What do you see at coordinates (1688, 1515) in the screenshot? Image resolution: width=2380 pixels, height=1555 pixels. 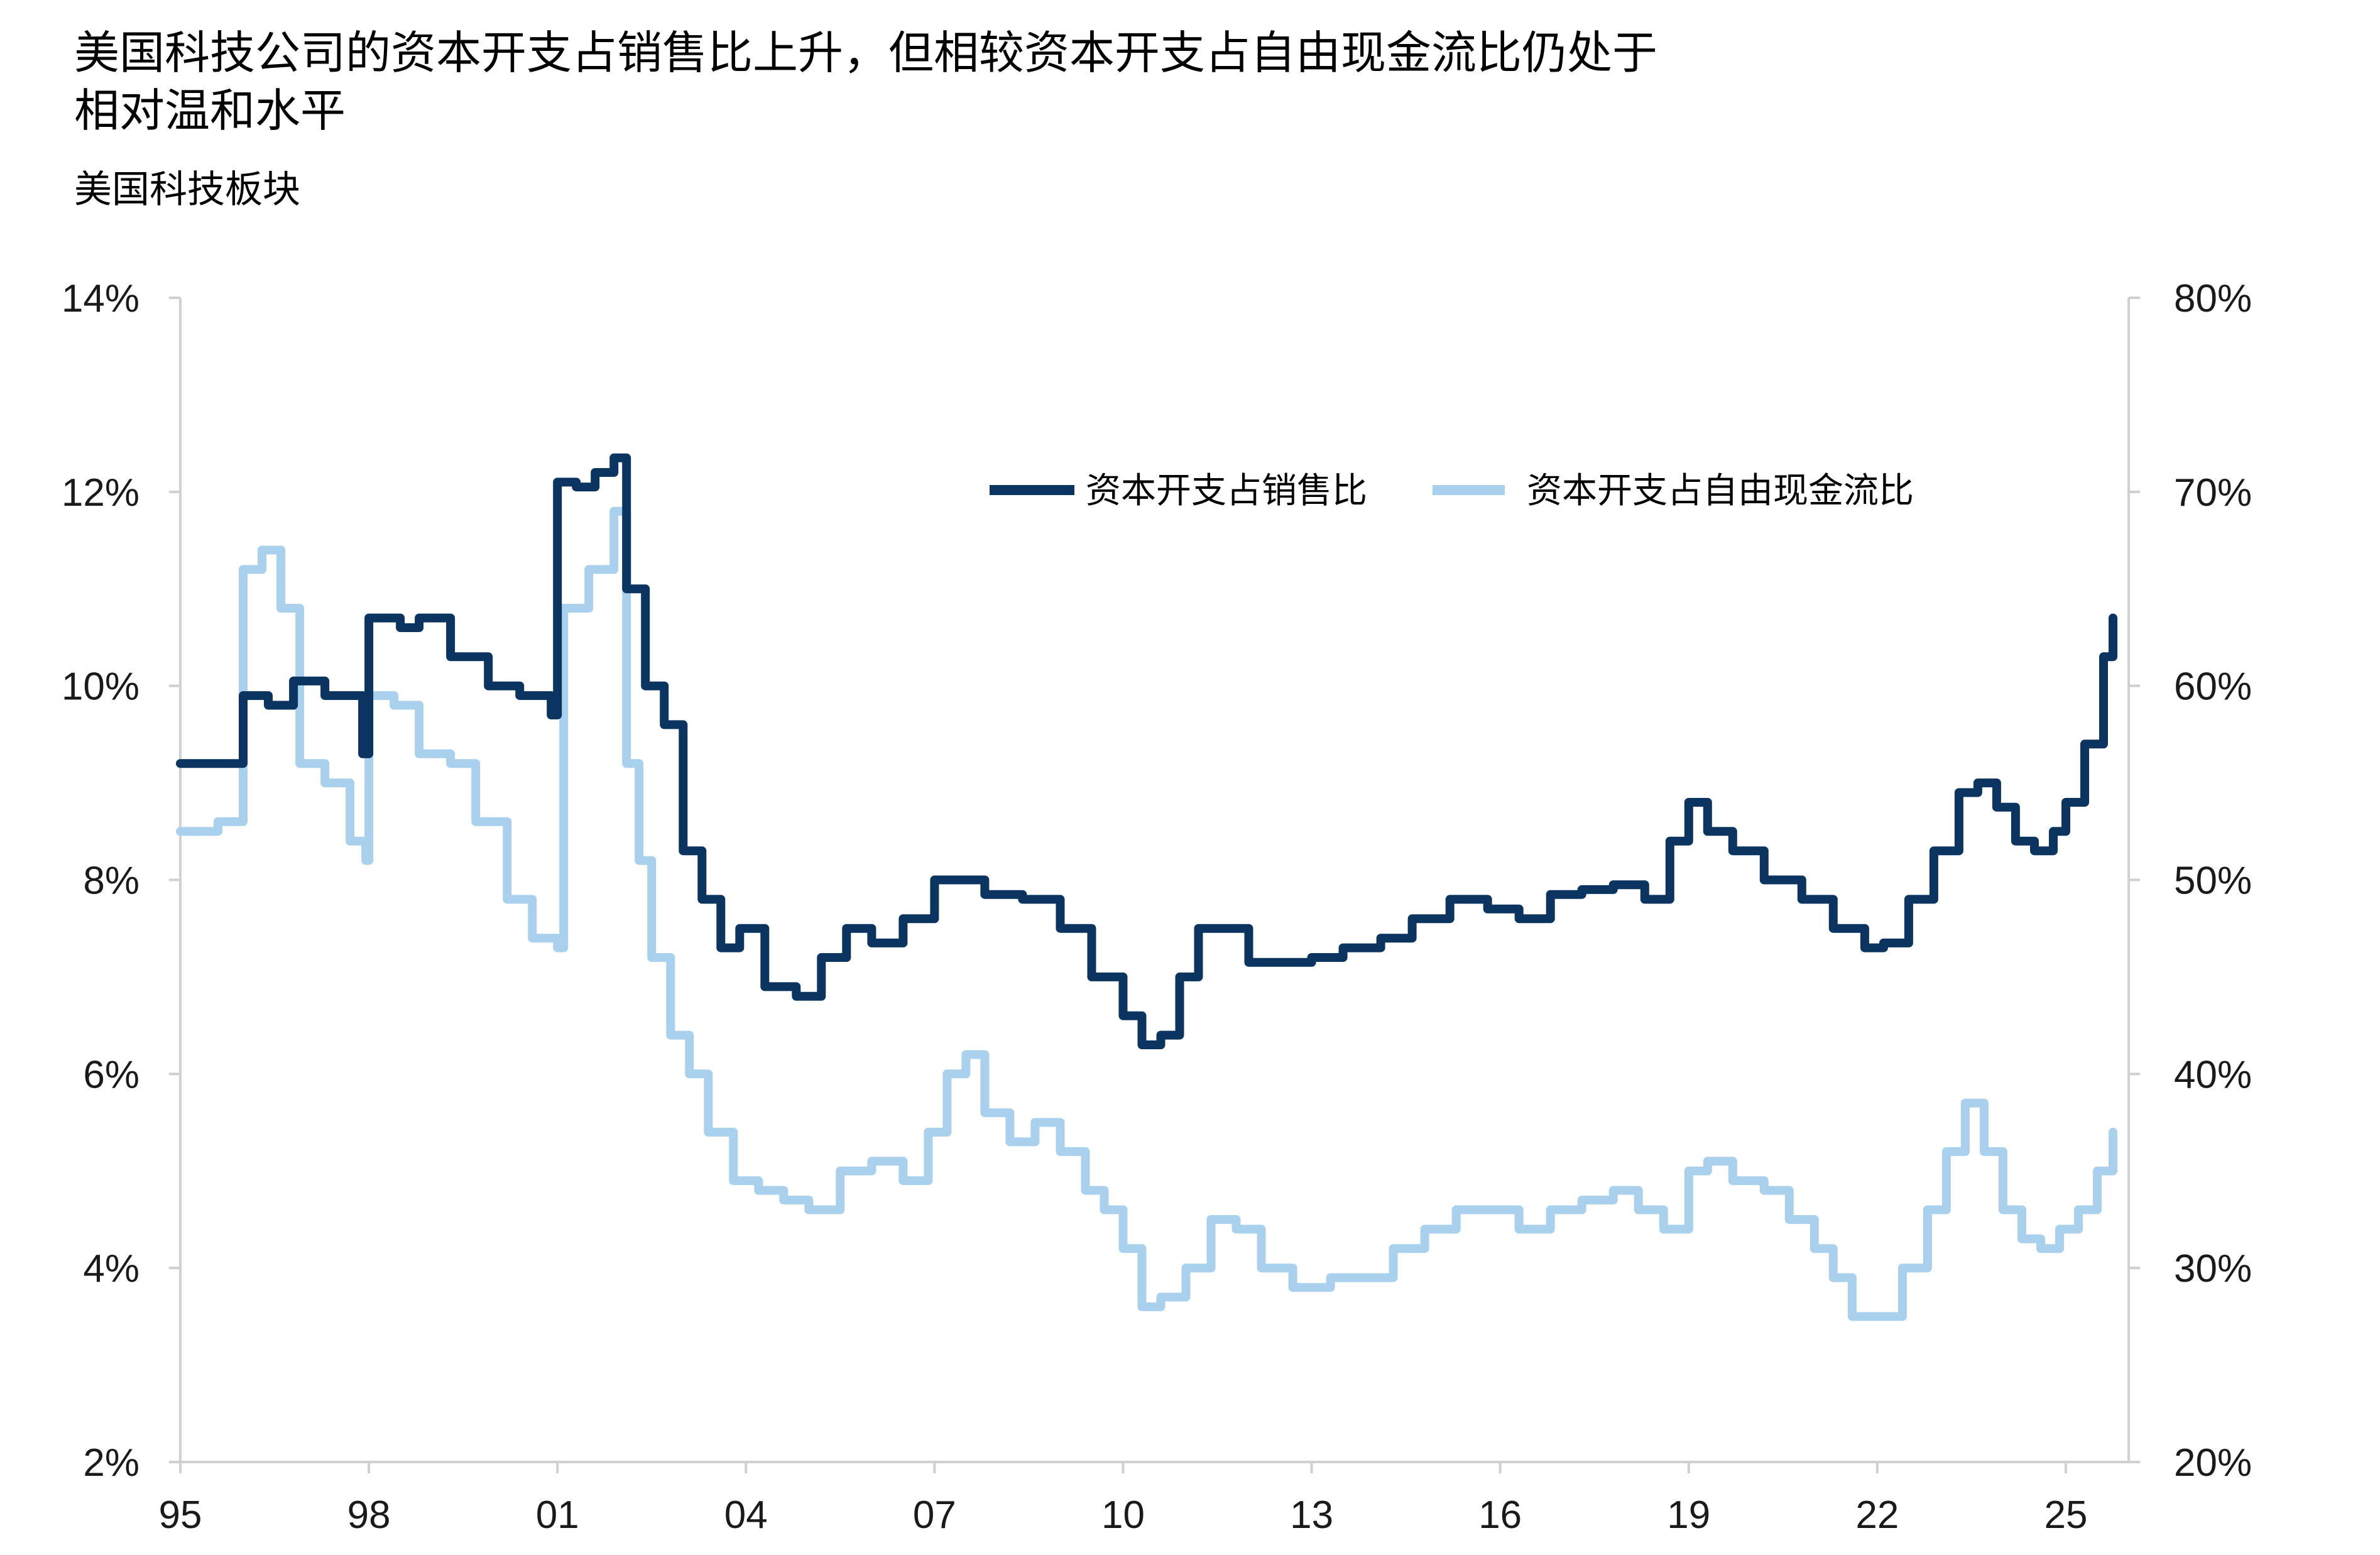 I see `x-tick-label: 19` at bounding box center [1688, 1515].